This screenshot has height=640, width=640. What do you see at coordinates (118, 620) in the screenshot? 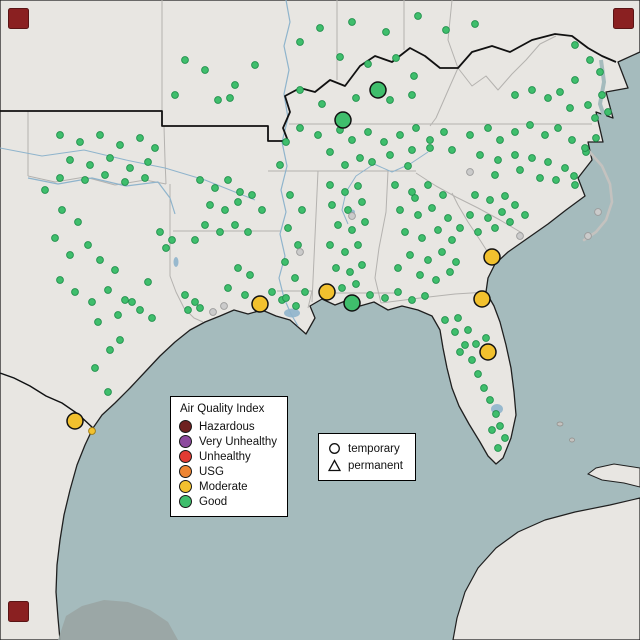
I see `terrain-shading` at bounding box center [118, 620].